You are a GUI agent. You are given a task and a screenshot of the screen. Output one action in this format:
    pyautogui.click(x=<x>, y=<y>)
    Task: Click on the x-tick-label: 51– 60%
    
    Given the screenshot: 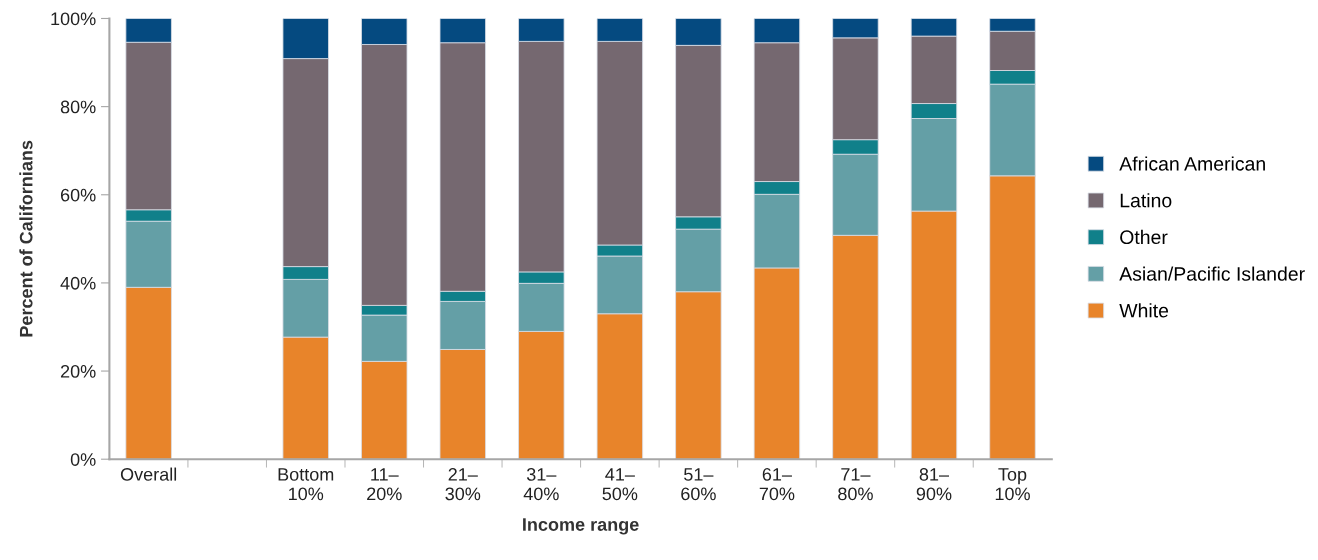 What is the action you would take?
    pyautogui.click(x=698, y=484)
    